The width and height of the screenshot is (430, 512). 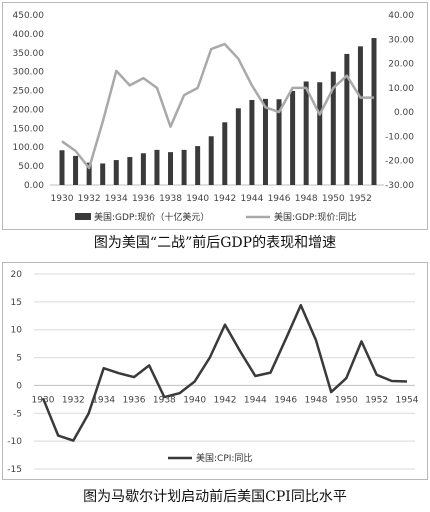 I want to click on left-y-tick-label: 0.00, so click(x=34, y=186).